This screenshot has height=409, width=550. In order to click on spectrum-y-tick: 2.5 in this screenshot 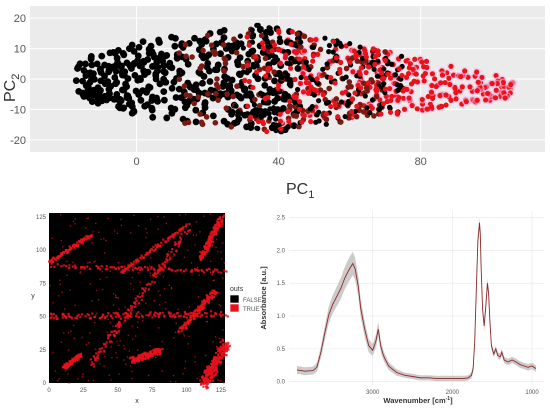, I will do `click(281, 219)`.